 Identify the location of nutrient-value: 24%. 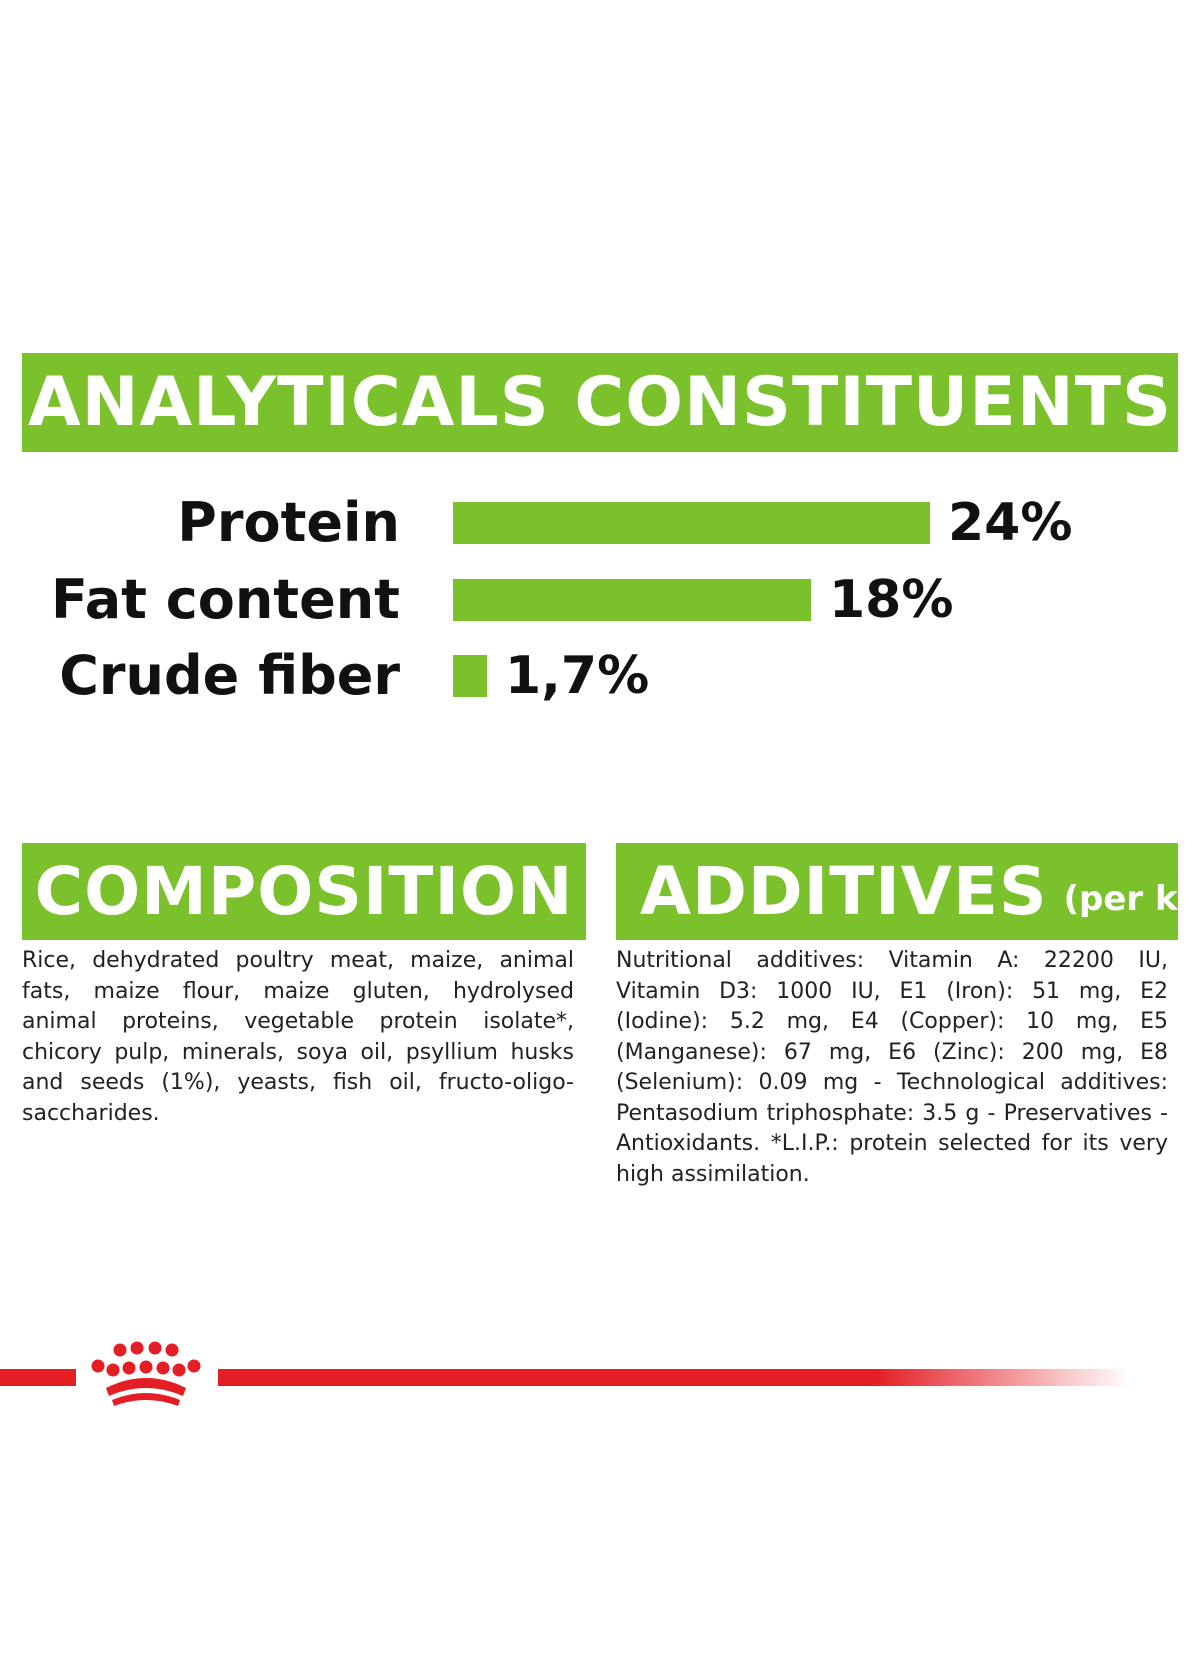
(1010, 523).